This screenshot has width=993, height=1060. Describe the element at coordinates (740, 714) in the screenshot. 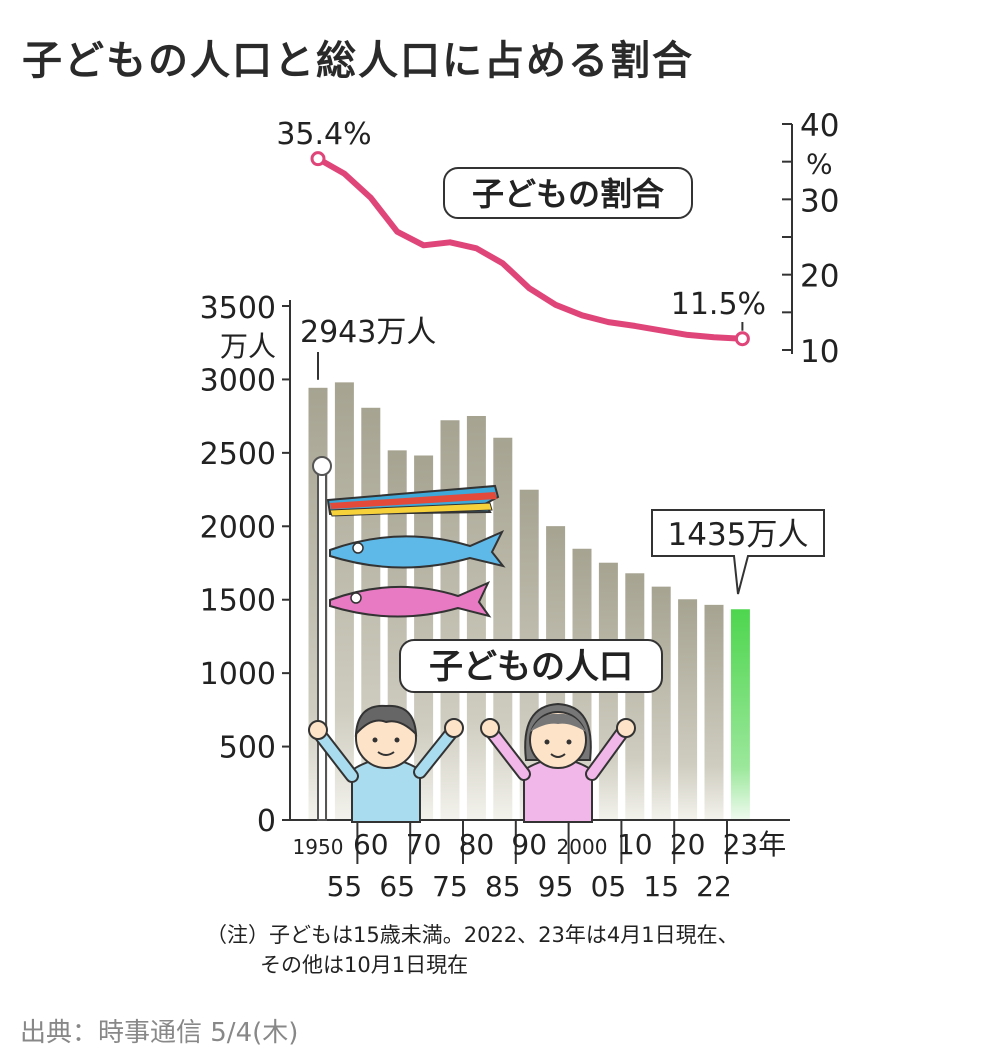

I see `population-bar-2023` at that location.